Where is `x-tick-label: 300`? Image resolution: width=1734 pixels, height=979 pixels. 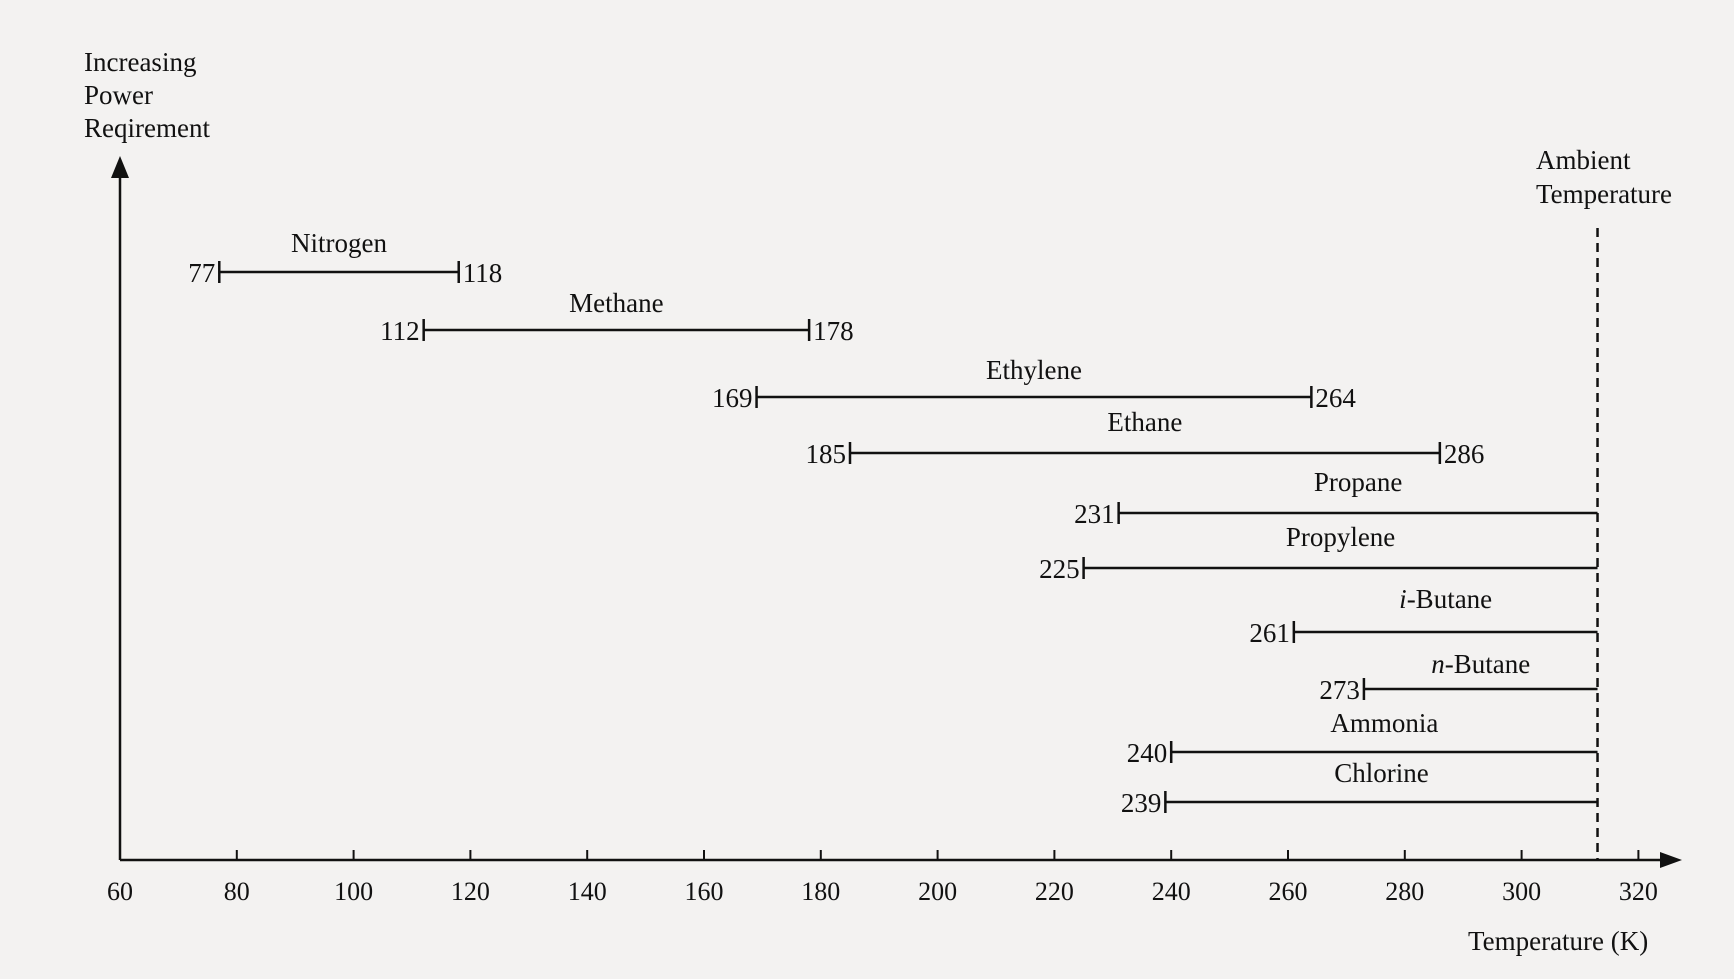 x-tick-label: 300 is located at coordinates (1521, 891).